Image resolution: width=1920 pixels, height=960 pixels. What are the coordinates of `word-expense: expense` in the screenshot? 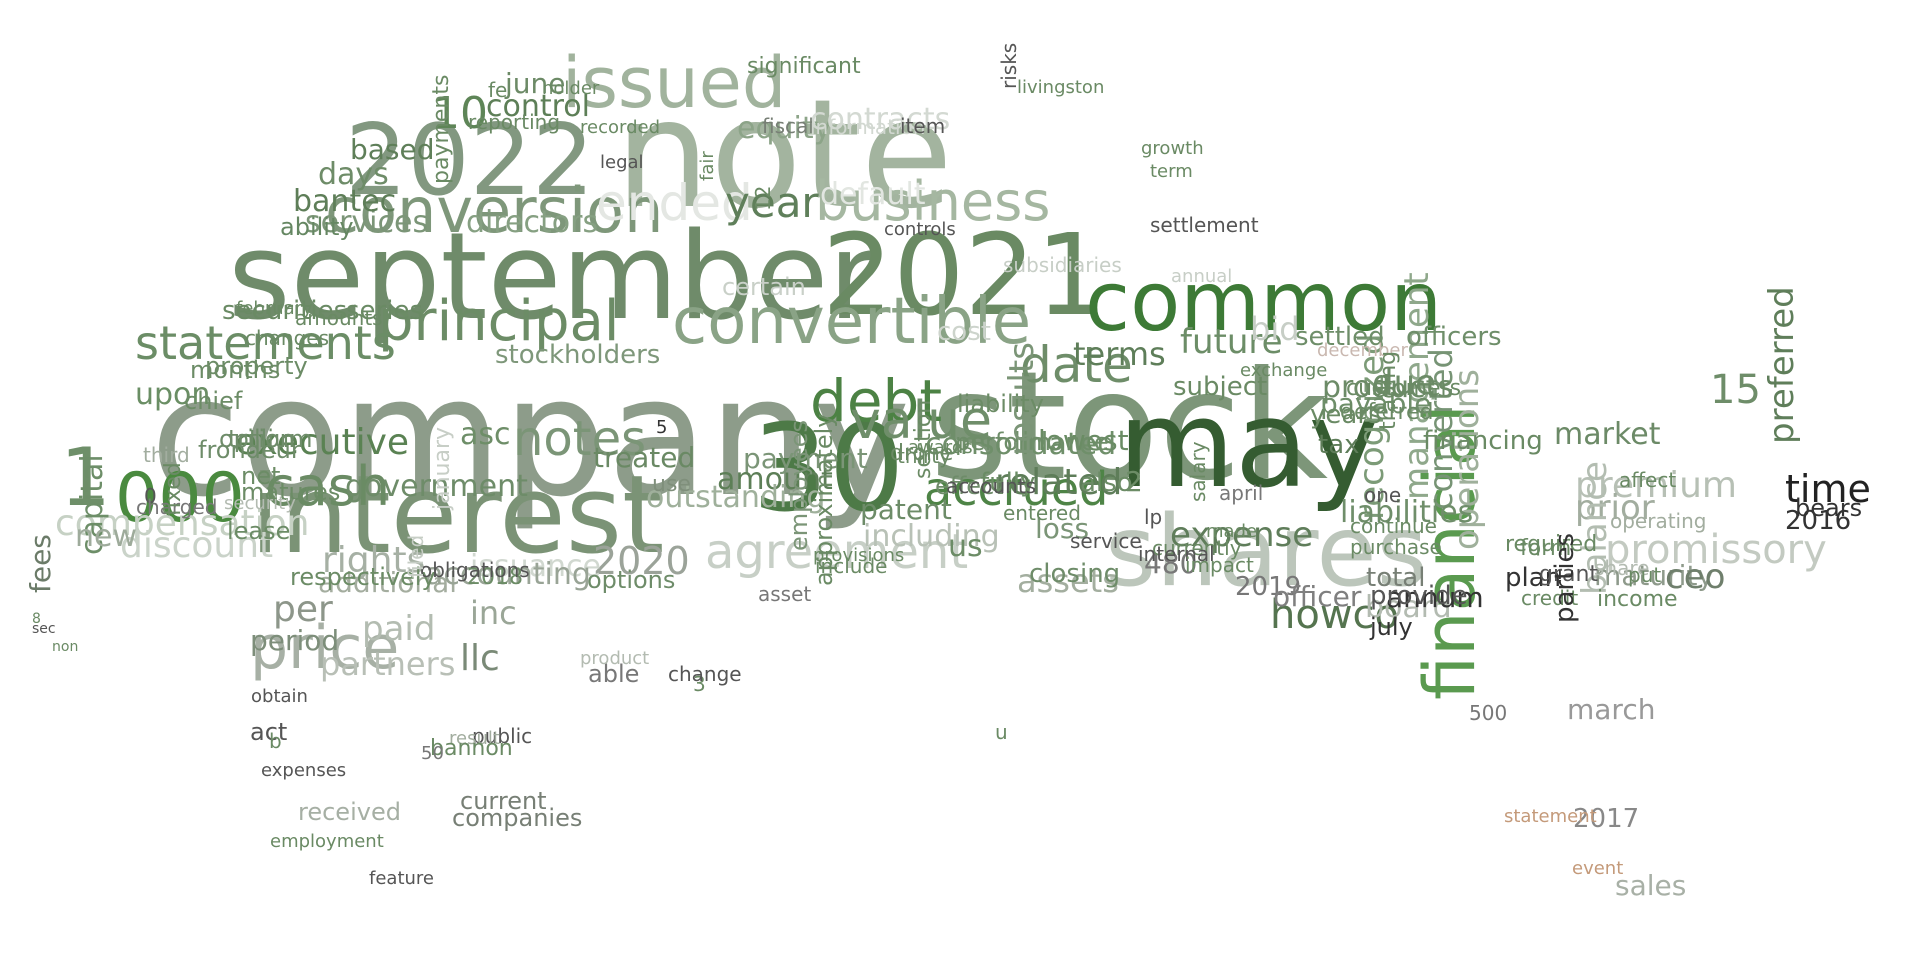 It's located at (1242, 535).